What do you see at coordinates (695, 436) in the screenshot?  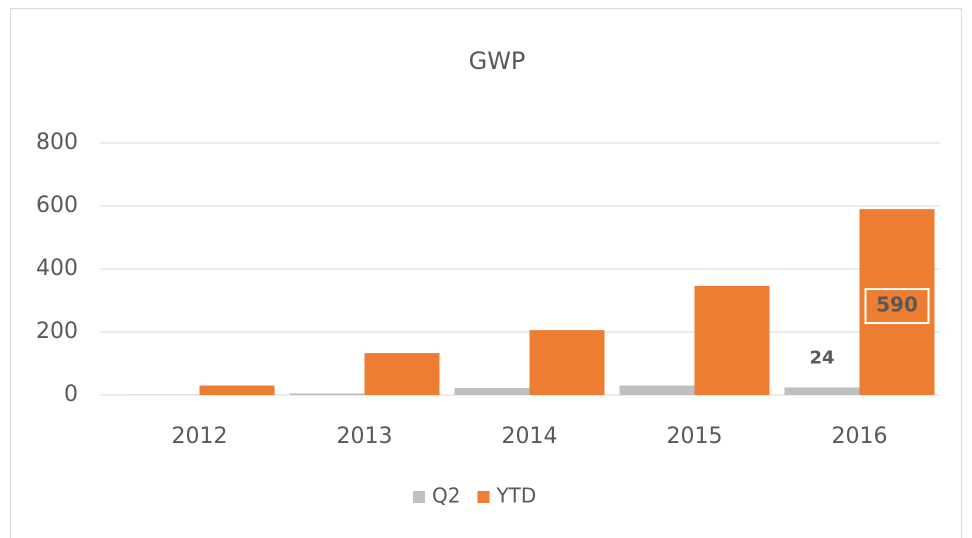 I see `x-tick-label: 2015` at bounding box center [695, 436].